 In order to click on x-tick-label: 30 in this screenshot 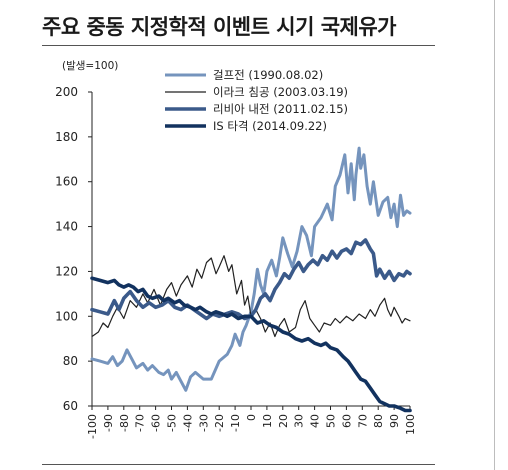, I will do `click(299, 421)`.